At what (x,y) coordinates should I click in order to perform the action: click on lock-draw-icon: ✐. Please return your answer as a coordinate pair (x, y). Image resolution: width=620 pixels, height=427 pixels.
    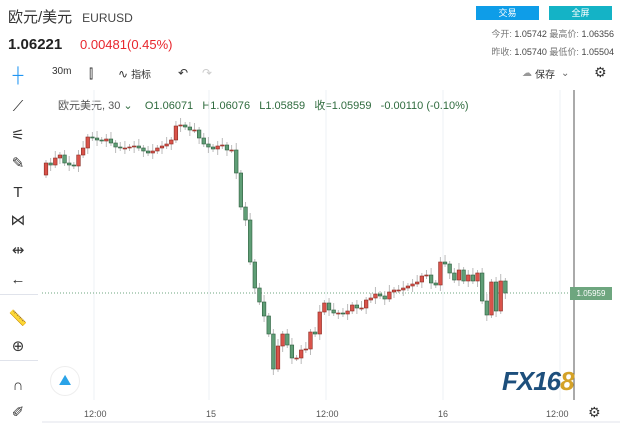
    Looking at the image, I should click on (18, 412).